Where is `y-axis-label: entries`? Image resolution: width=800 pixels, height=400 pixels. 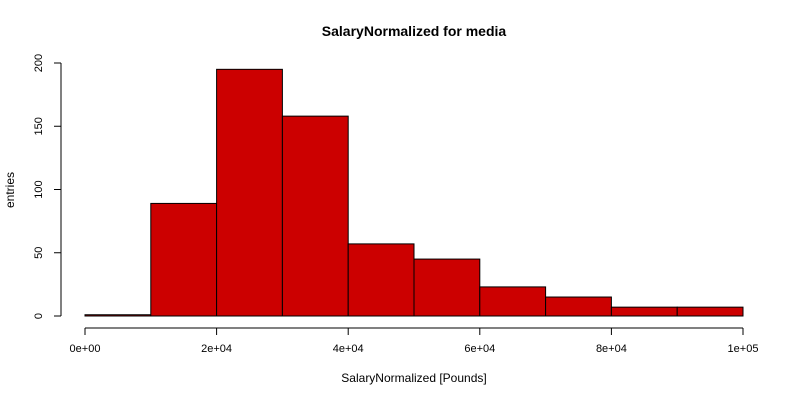 y-axis-label: entries is located at coordinates (10, 190).